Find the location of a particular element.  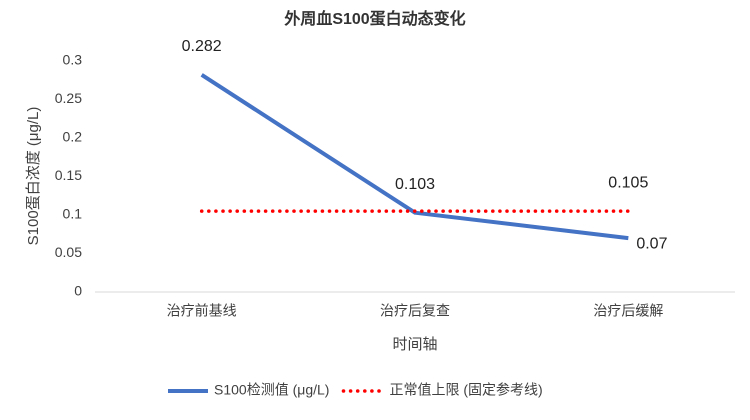

data-label: 0.07 is located at coordinates (651, 243).